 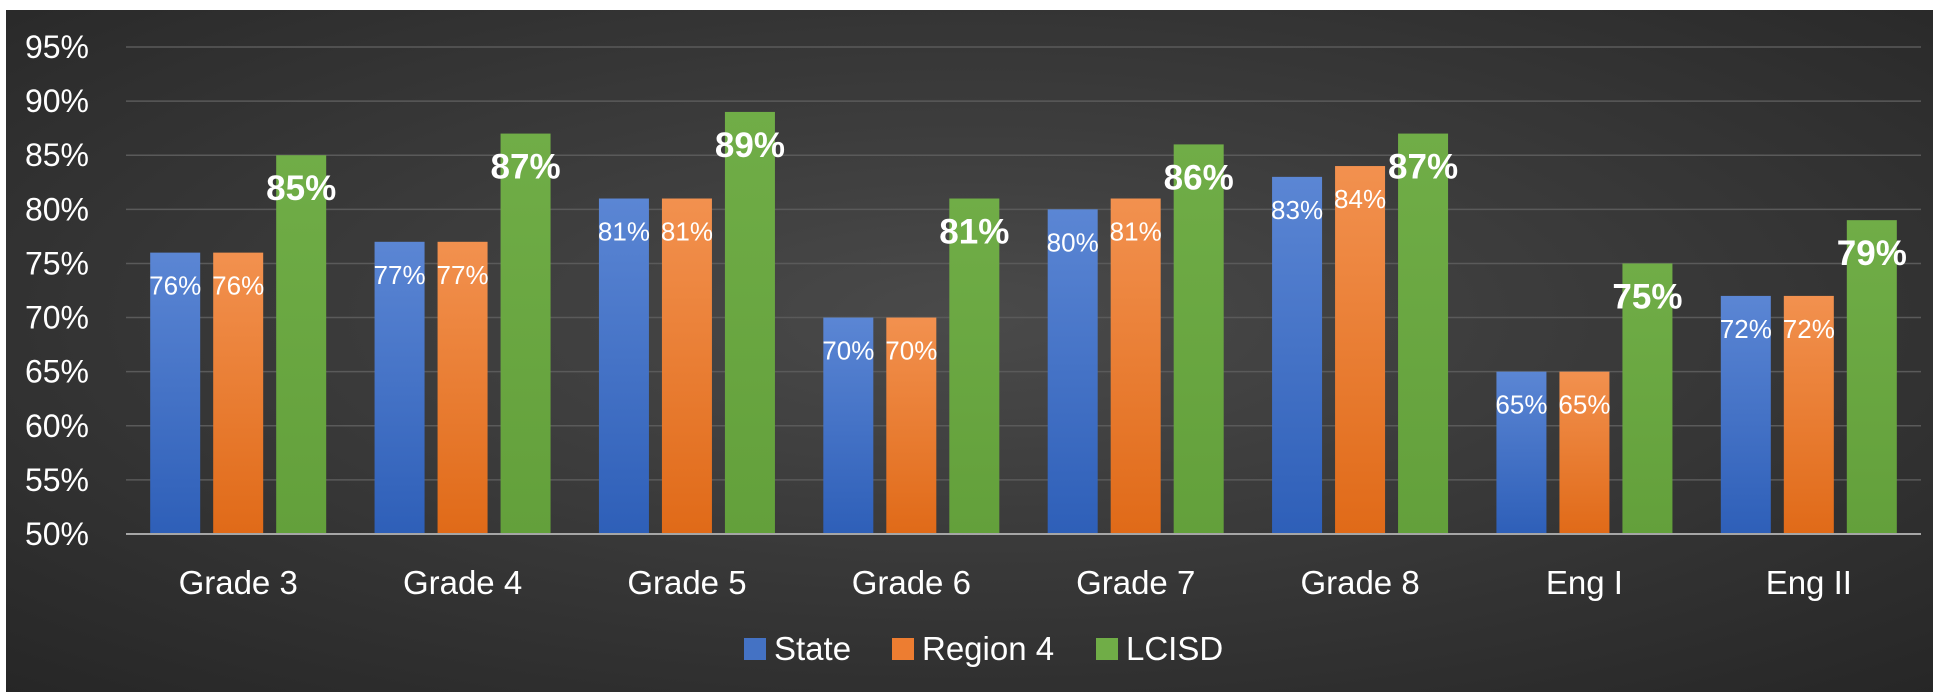 What do you see at coordinates (400, 275) in the screenshot?
I see `data-label-state: 77%` at bounding box center [400, 275].